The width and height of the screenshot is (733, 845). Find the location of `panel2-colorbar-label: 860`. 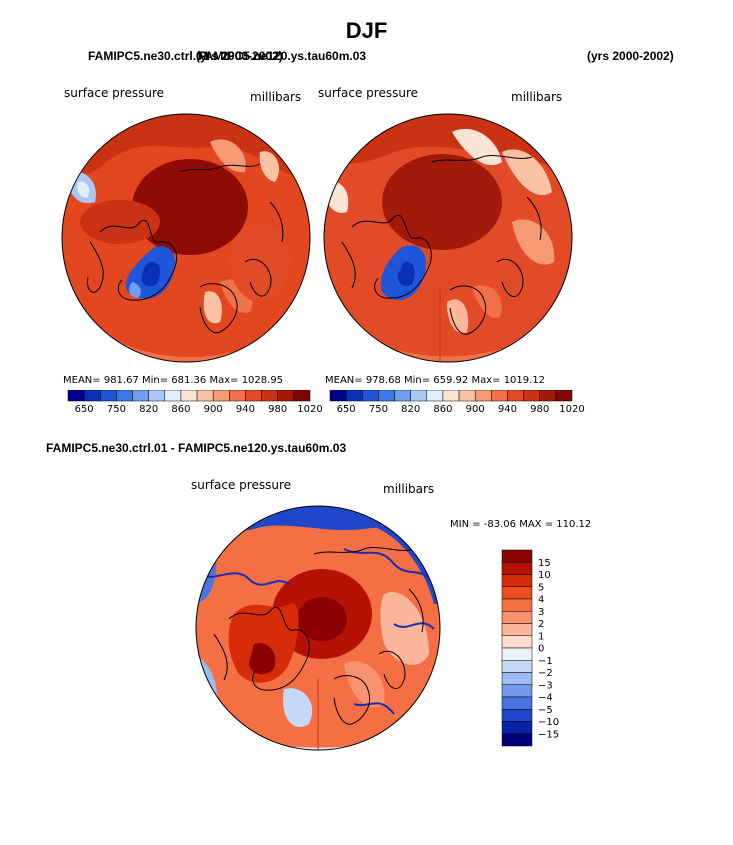

panel2-colorbar-label: 860 is located at coordinates (442, 409).